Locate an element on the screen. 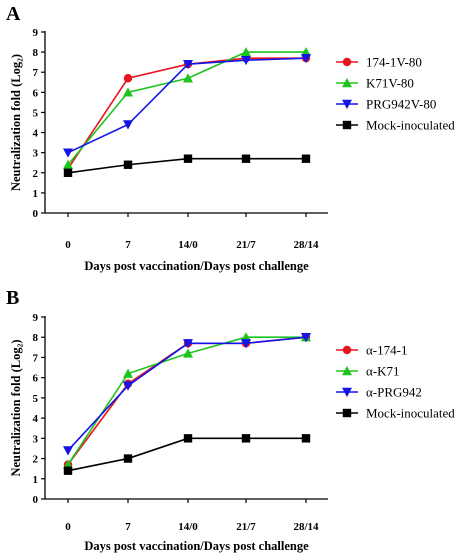  legend: α-174-1 α-K71 α-PRG942 Mock-inoculated is located at coordinates (395, 382).